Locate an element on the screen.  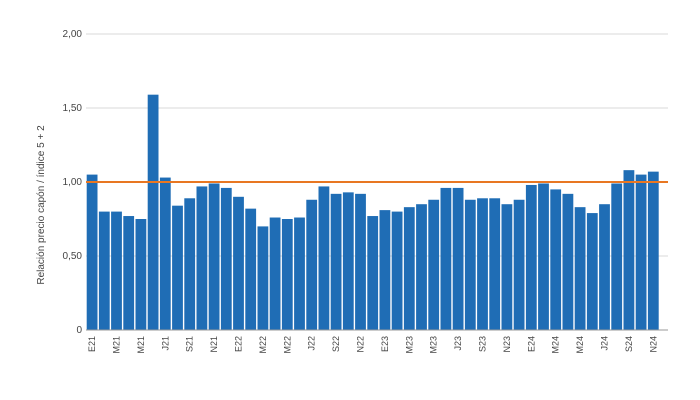
x-tick-label: J22 is located at coordinates (312, 343).